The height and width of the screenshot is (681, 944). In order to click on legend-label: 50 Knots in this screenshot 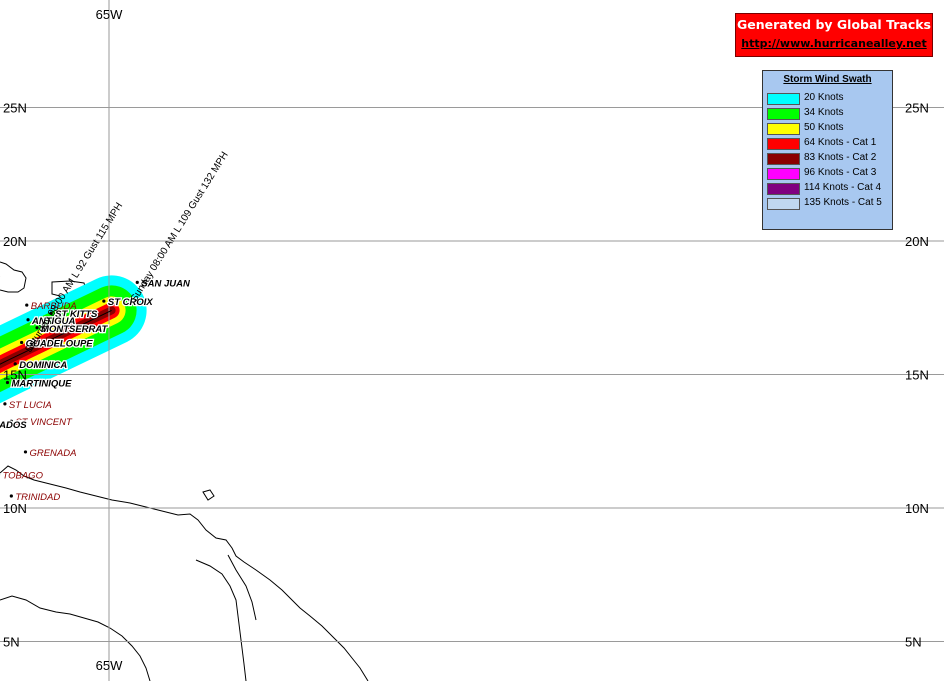, I will do `click(824, 127)`.